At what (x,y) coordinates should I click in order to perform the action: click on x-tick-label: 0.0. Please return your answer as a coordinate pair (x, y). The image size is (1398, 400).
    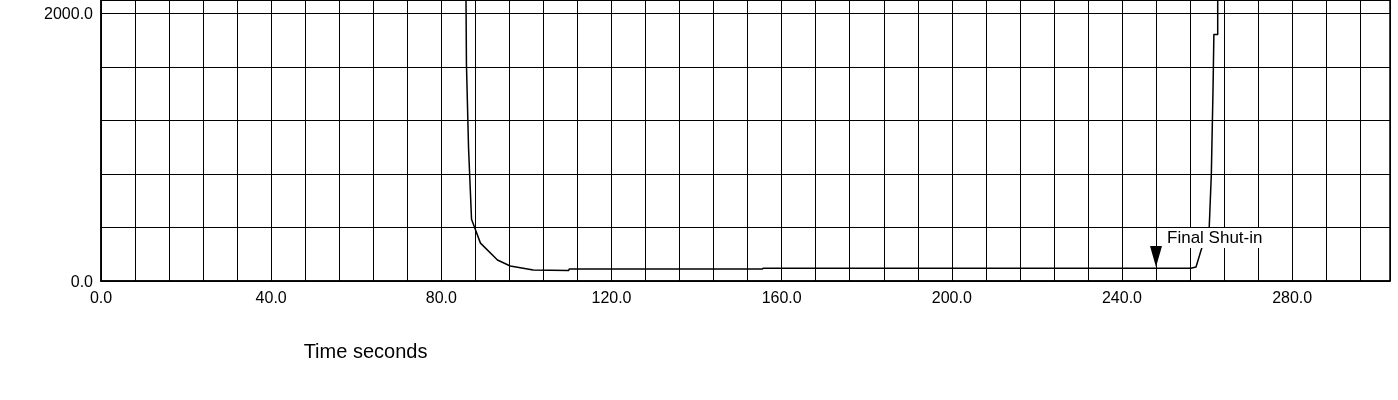
    Looking at the image, I should click on (101, 297).